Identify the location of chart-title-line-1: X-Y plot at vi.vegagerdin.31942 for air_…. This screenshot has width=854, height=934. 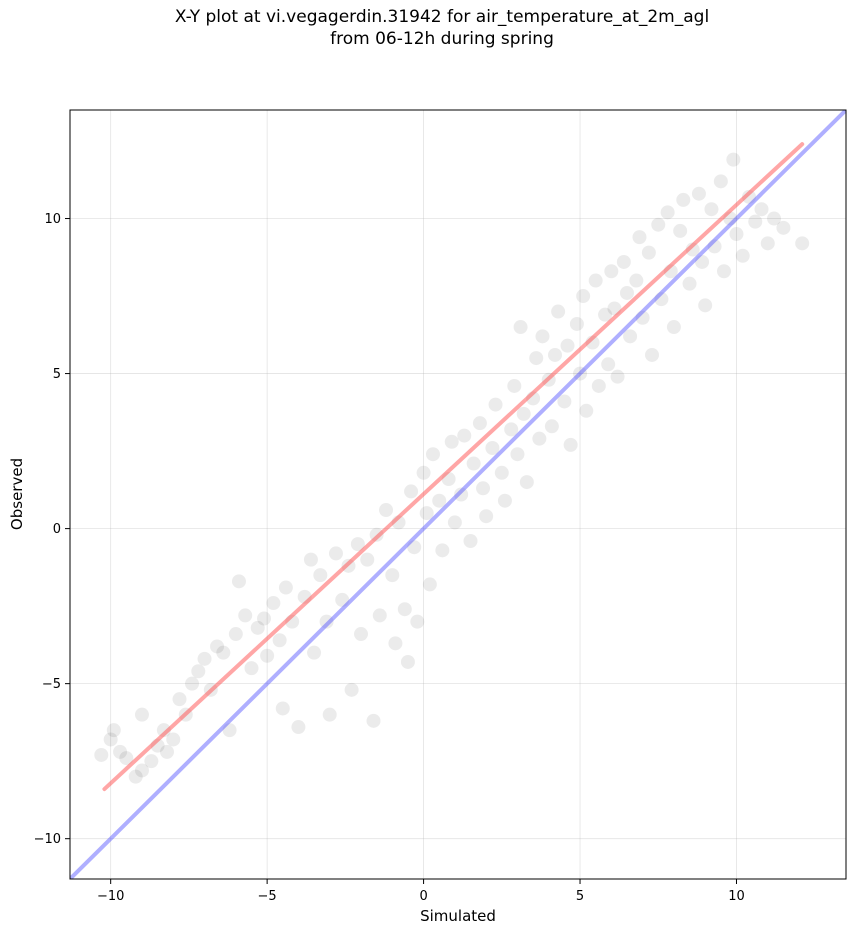
(442, 17).